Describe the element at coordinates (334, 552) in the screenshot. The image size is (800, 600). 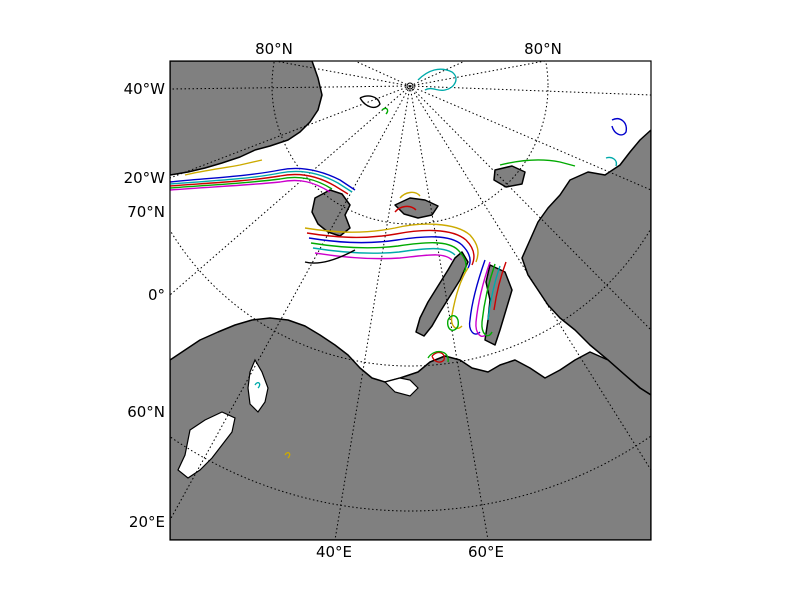
I see `label-40e: 40°E` at that location.